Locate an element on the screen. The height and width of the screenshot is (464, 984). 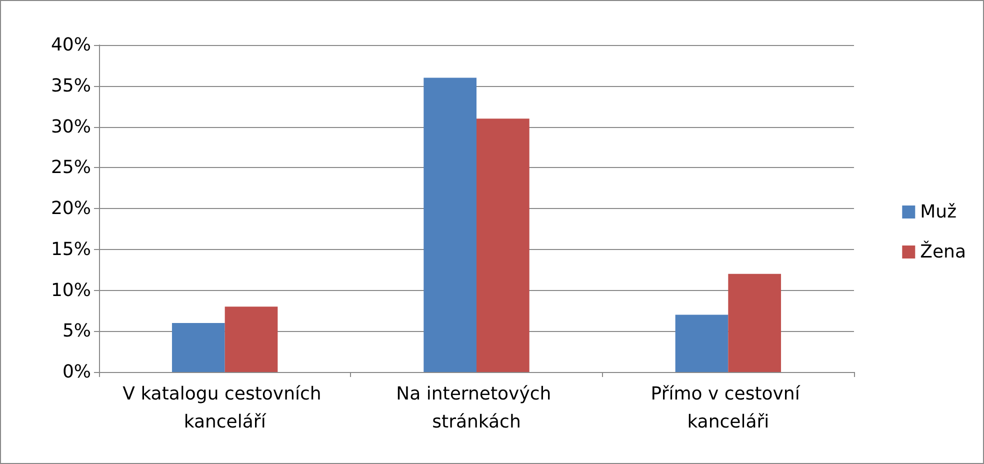
x-tick-label: Na internetových stránkách is located at coordinates (476, 408).